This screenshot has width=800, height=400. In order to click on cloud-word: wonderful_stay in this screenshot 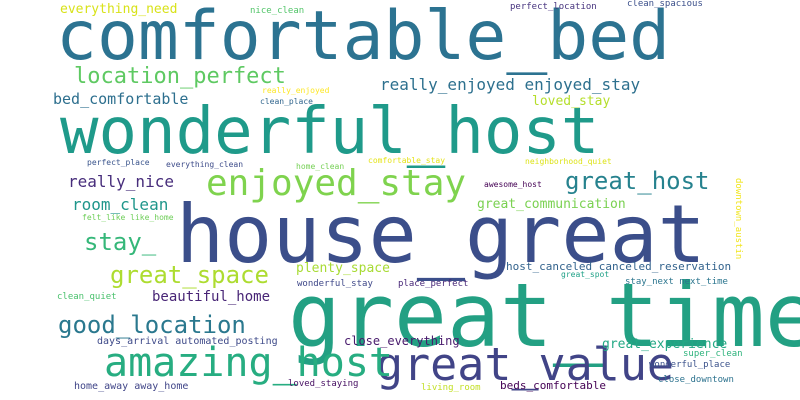, I will do `click(335, 284)`.